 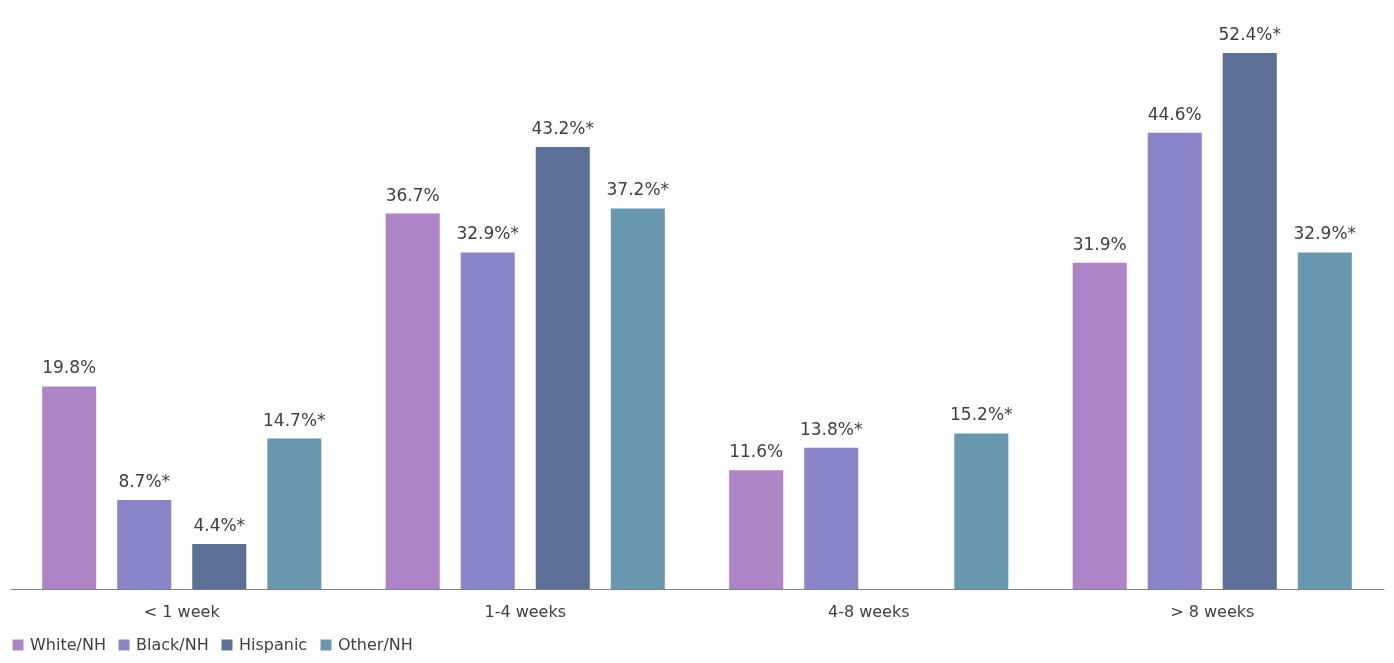 I want to click on data-label: 4.4%*, so click(x=219, y=524).